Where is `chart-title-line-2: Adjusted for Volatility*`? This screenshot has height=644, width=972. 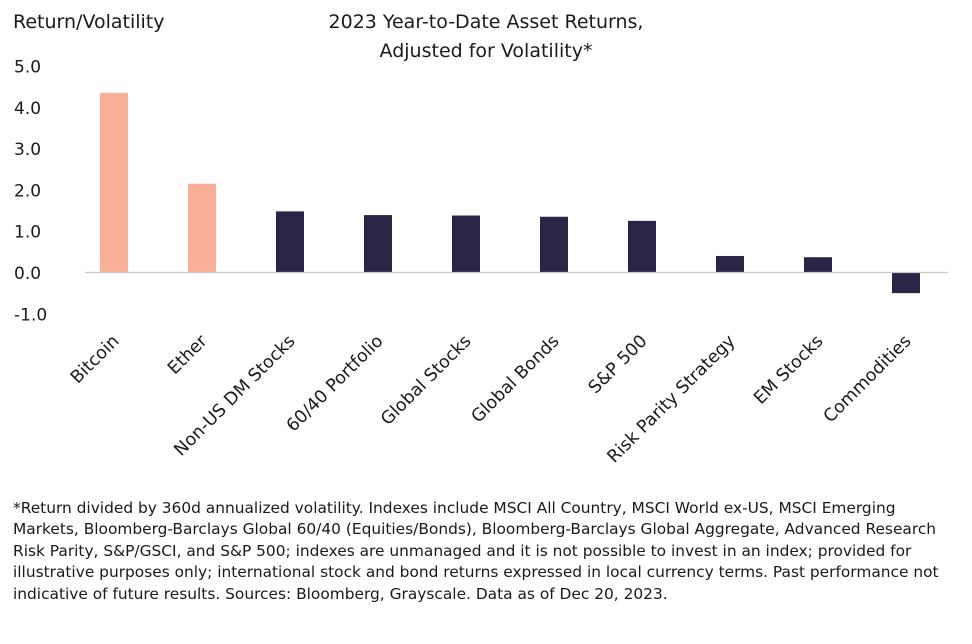
chart-title-line-2: Adjusted for Volatility* is located at coordinates (486, 51).